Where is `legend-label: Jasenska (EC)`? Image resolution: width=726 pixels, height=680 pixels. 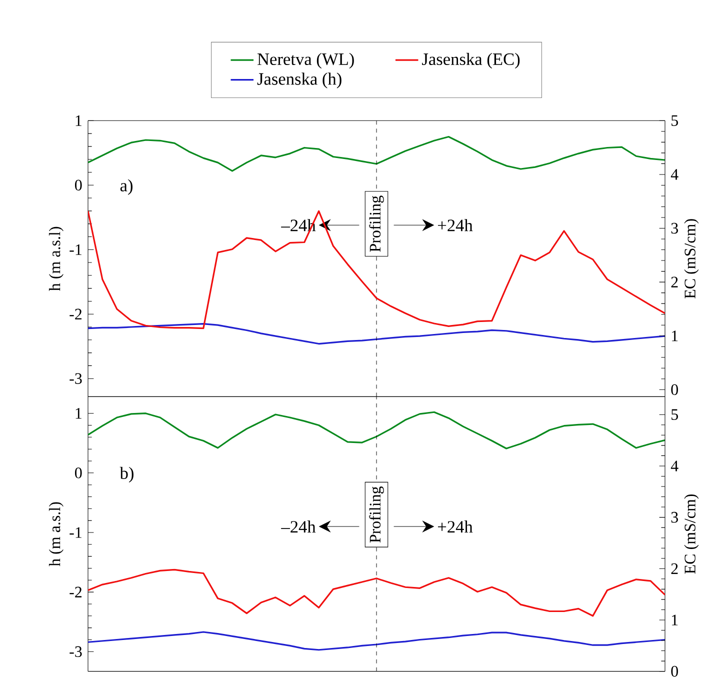
legend-label: Jasenska (EC) is located at coordinates (471, 60).